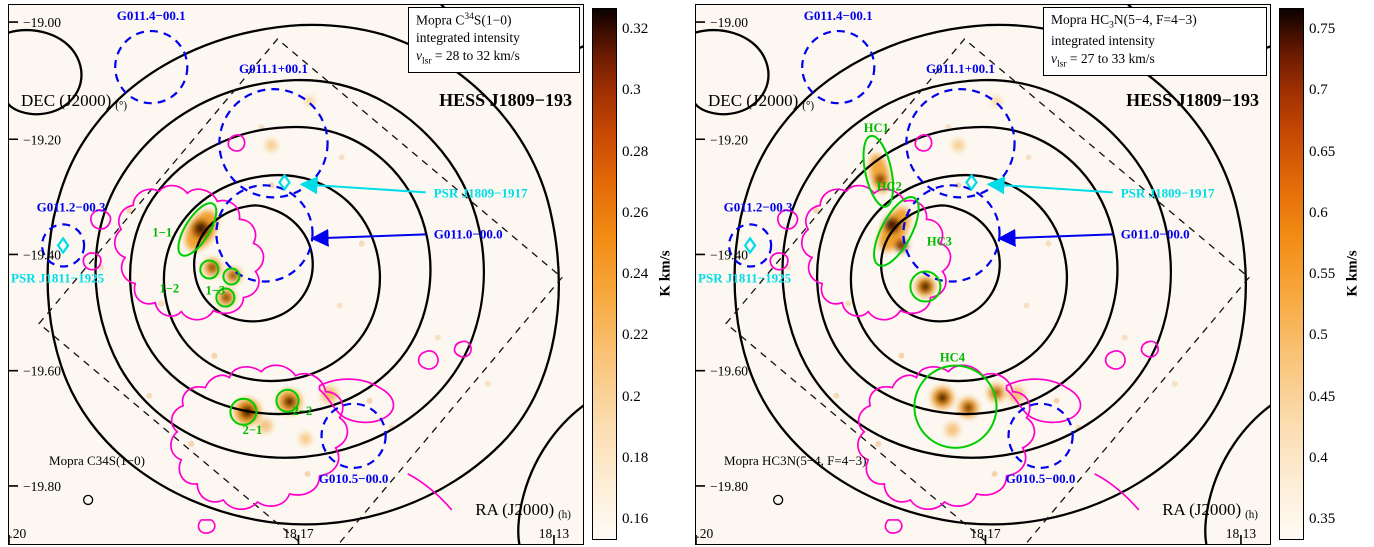  I want to click on g0110-arrow, so click(1055, 237).